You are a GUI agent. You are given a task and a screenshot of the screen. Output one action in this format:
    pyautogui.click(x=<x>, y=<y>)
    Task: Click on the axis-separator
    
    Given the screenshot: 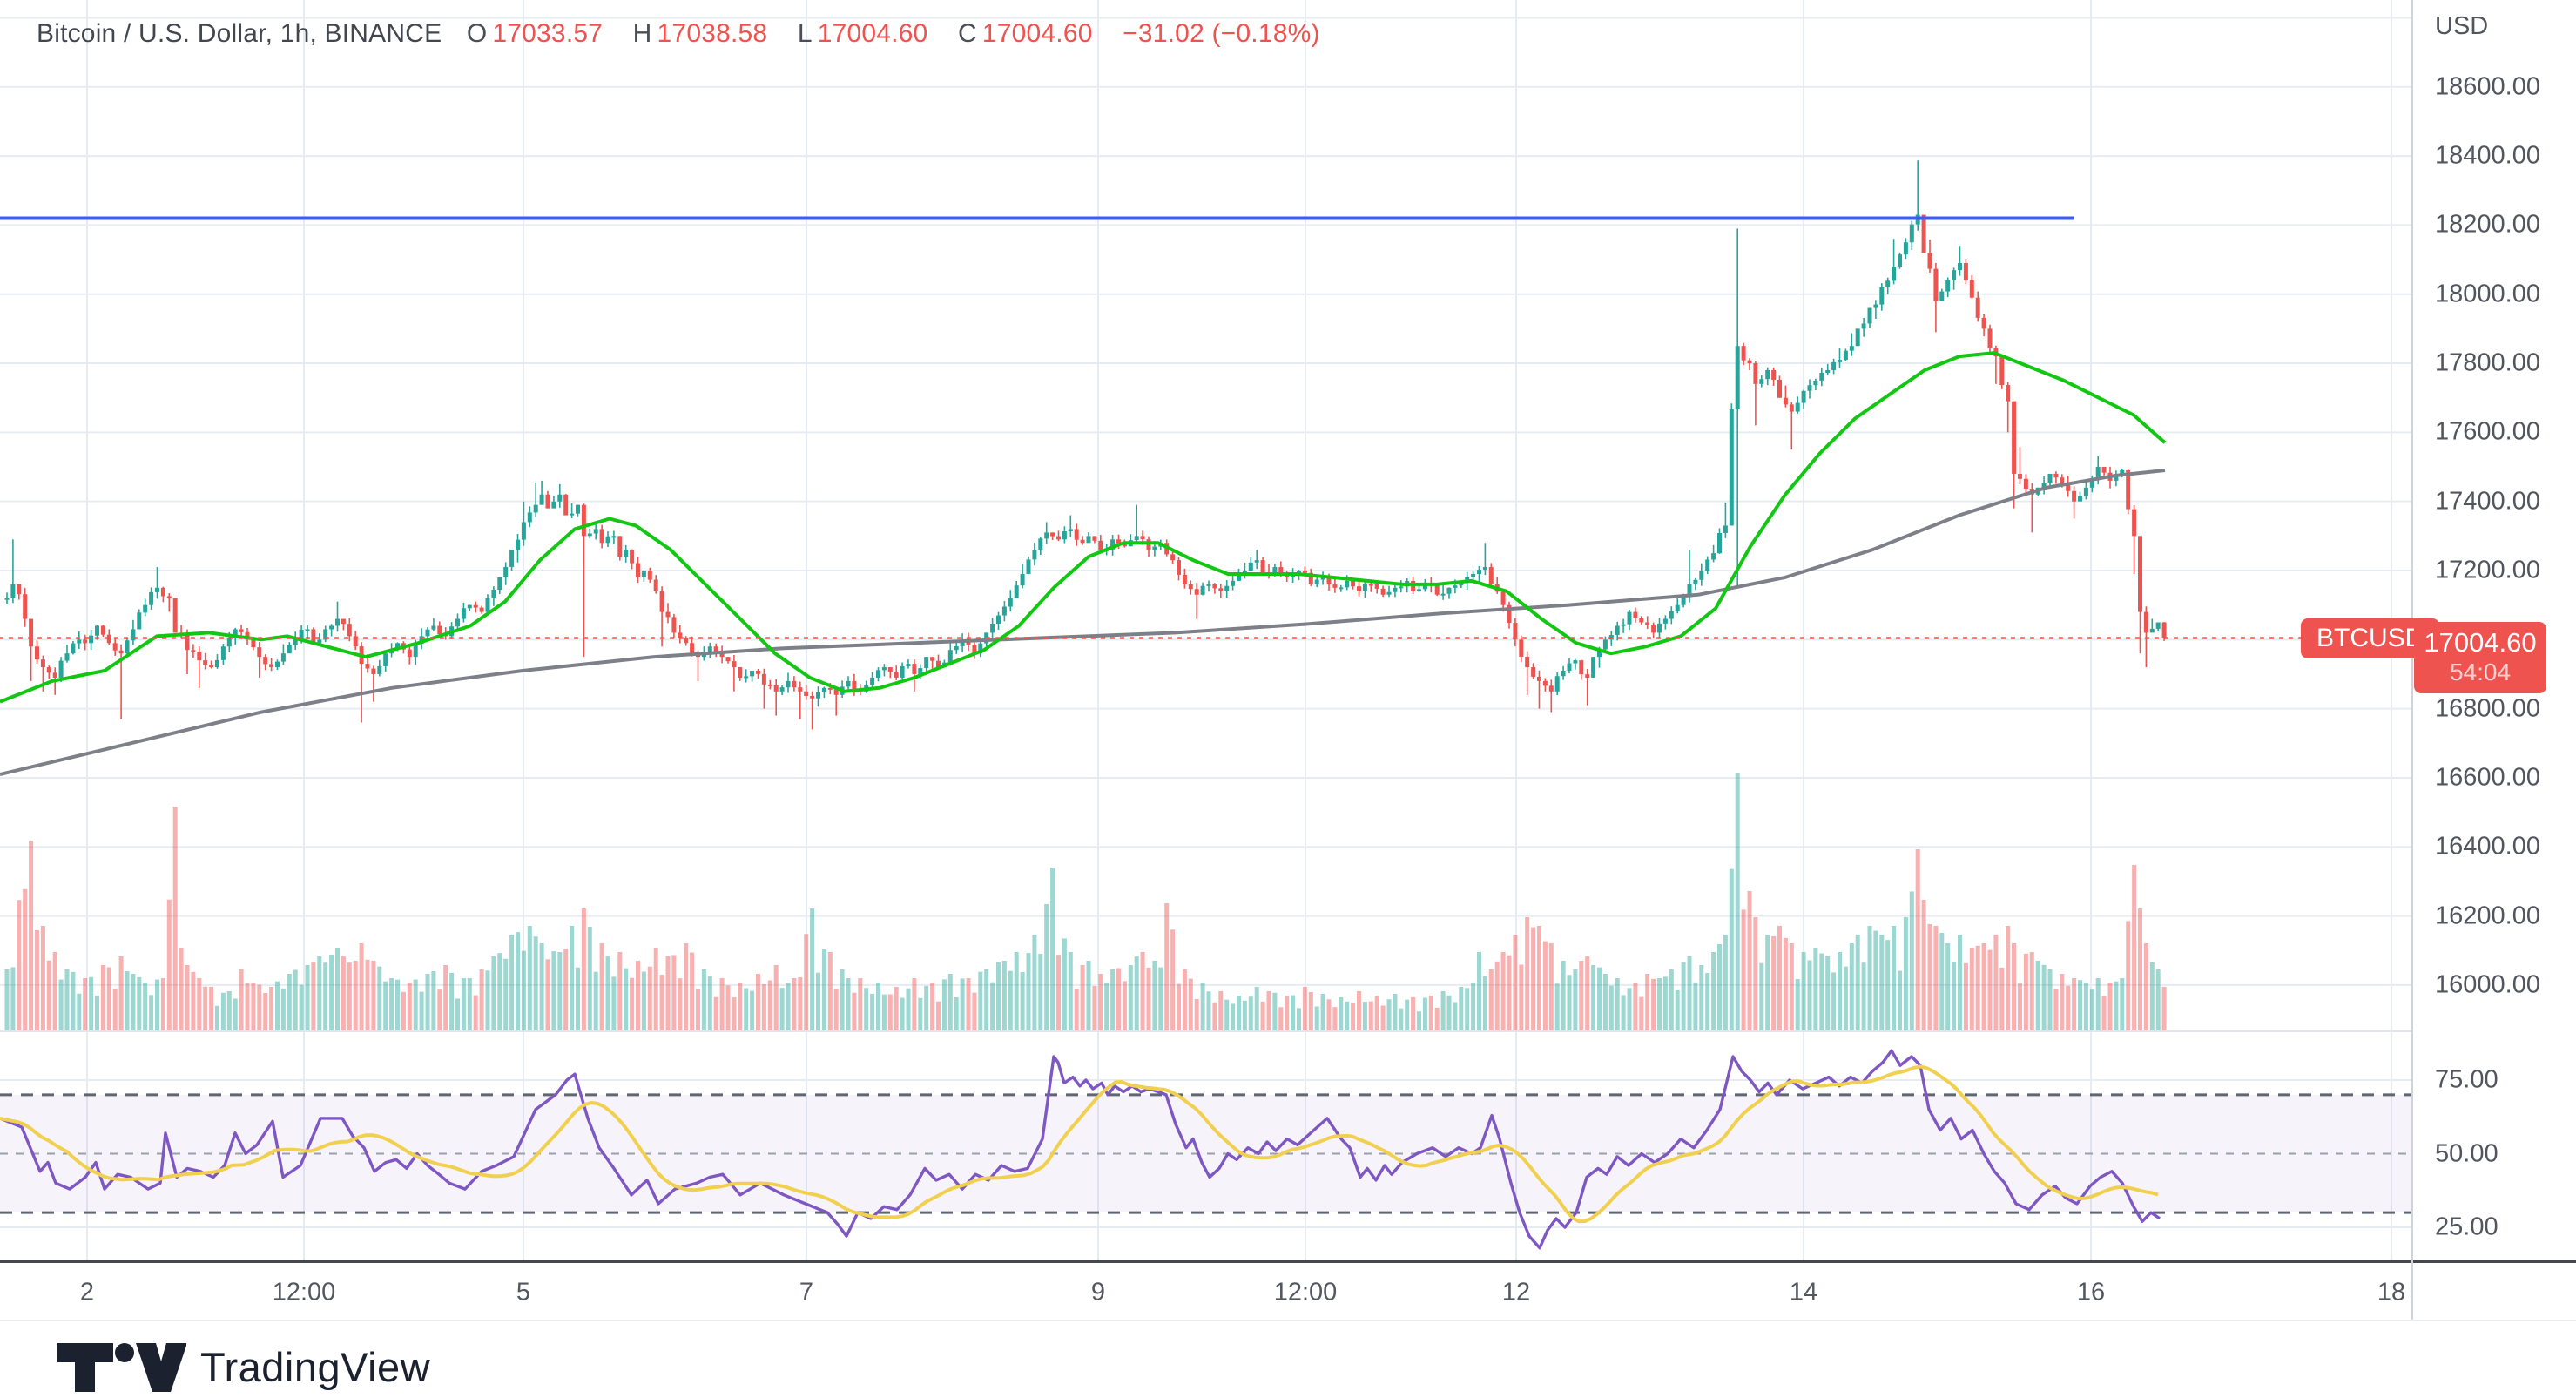 What is the action you would take?
    pyautogui.click(x=1288, y=1261)
    